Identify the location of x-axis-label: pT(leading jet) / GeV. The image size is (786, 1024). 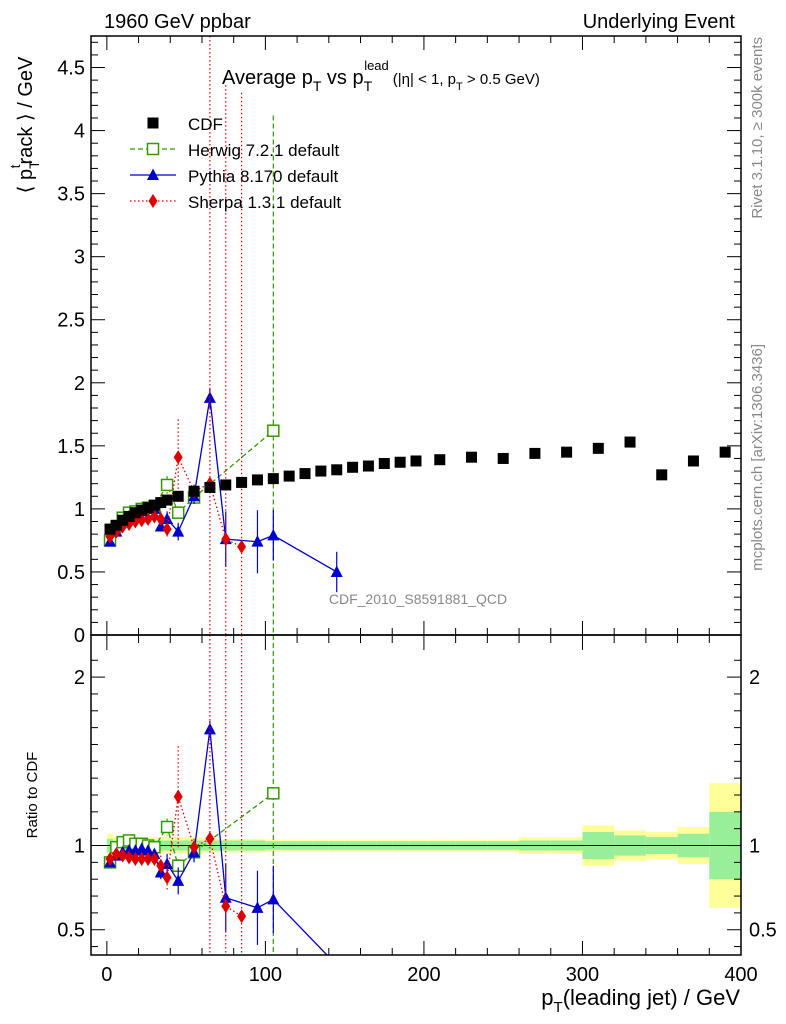
(640, 1000).